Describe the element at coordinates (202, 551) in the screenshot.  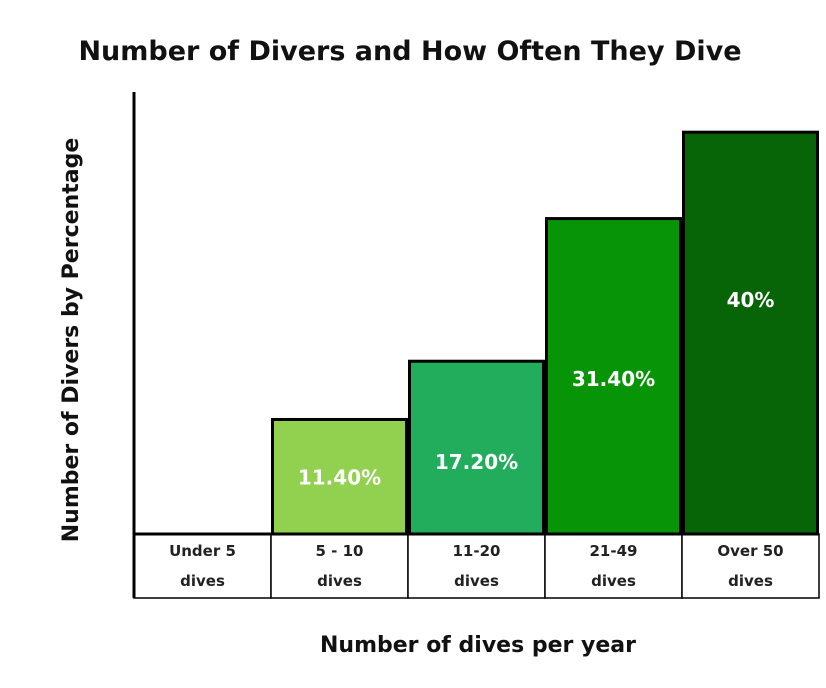
I see `category-label: Under 5` at that location.